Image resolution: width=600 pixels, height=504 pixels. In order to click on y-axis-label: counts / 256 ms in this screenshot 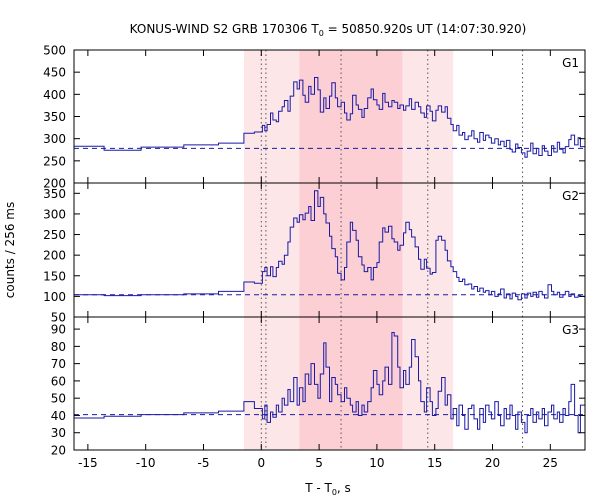, I will do `click(10, 250)`.